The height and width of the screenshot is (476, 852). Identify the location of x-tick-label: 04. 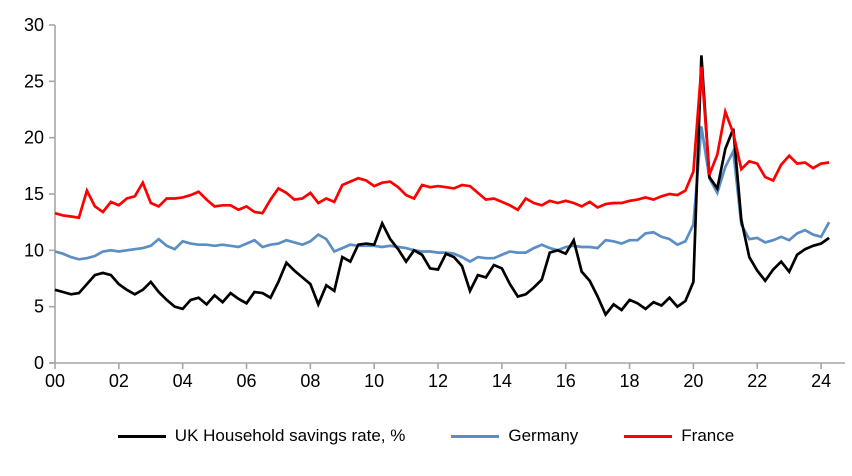
(183, 381).